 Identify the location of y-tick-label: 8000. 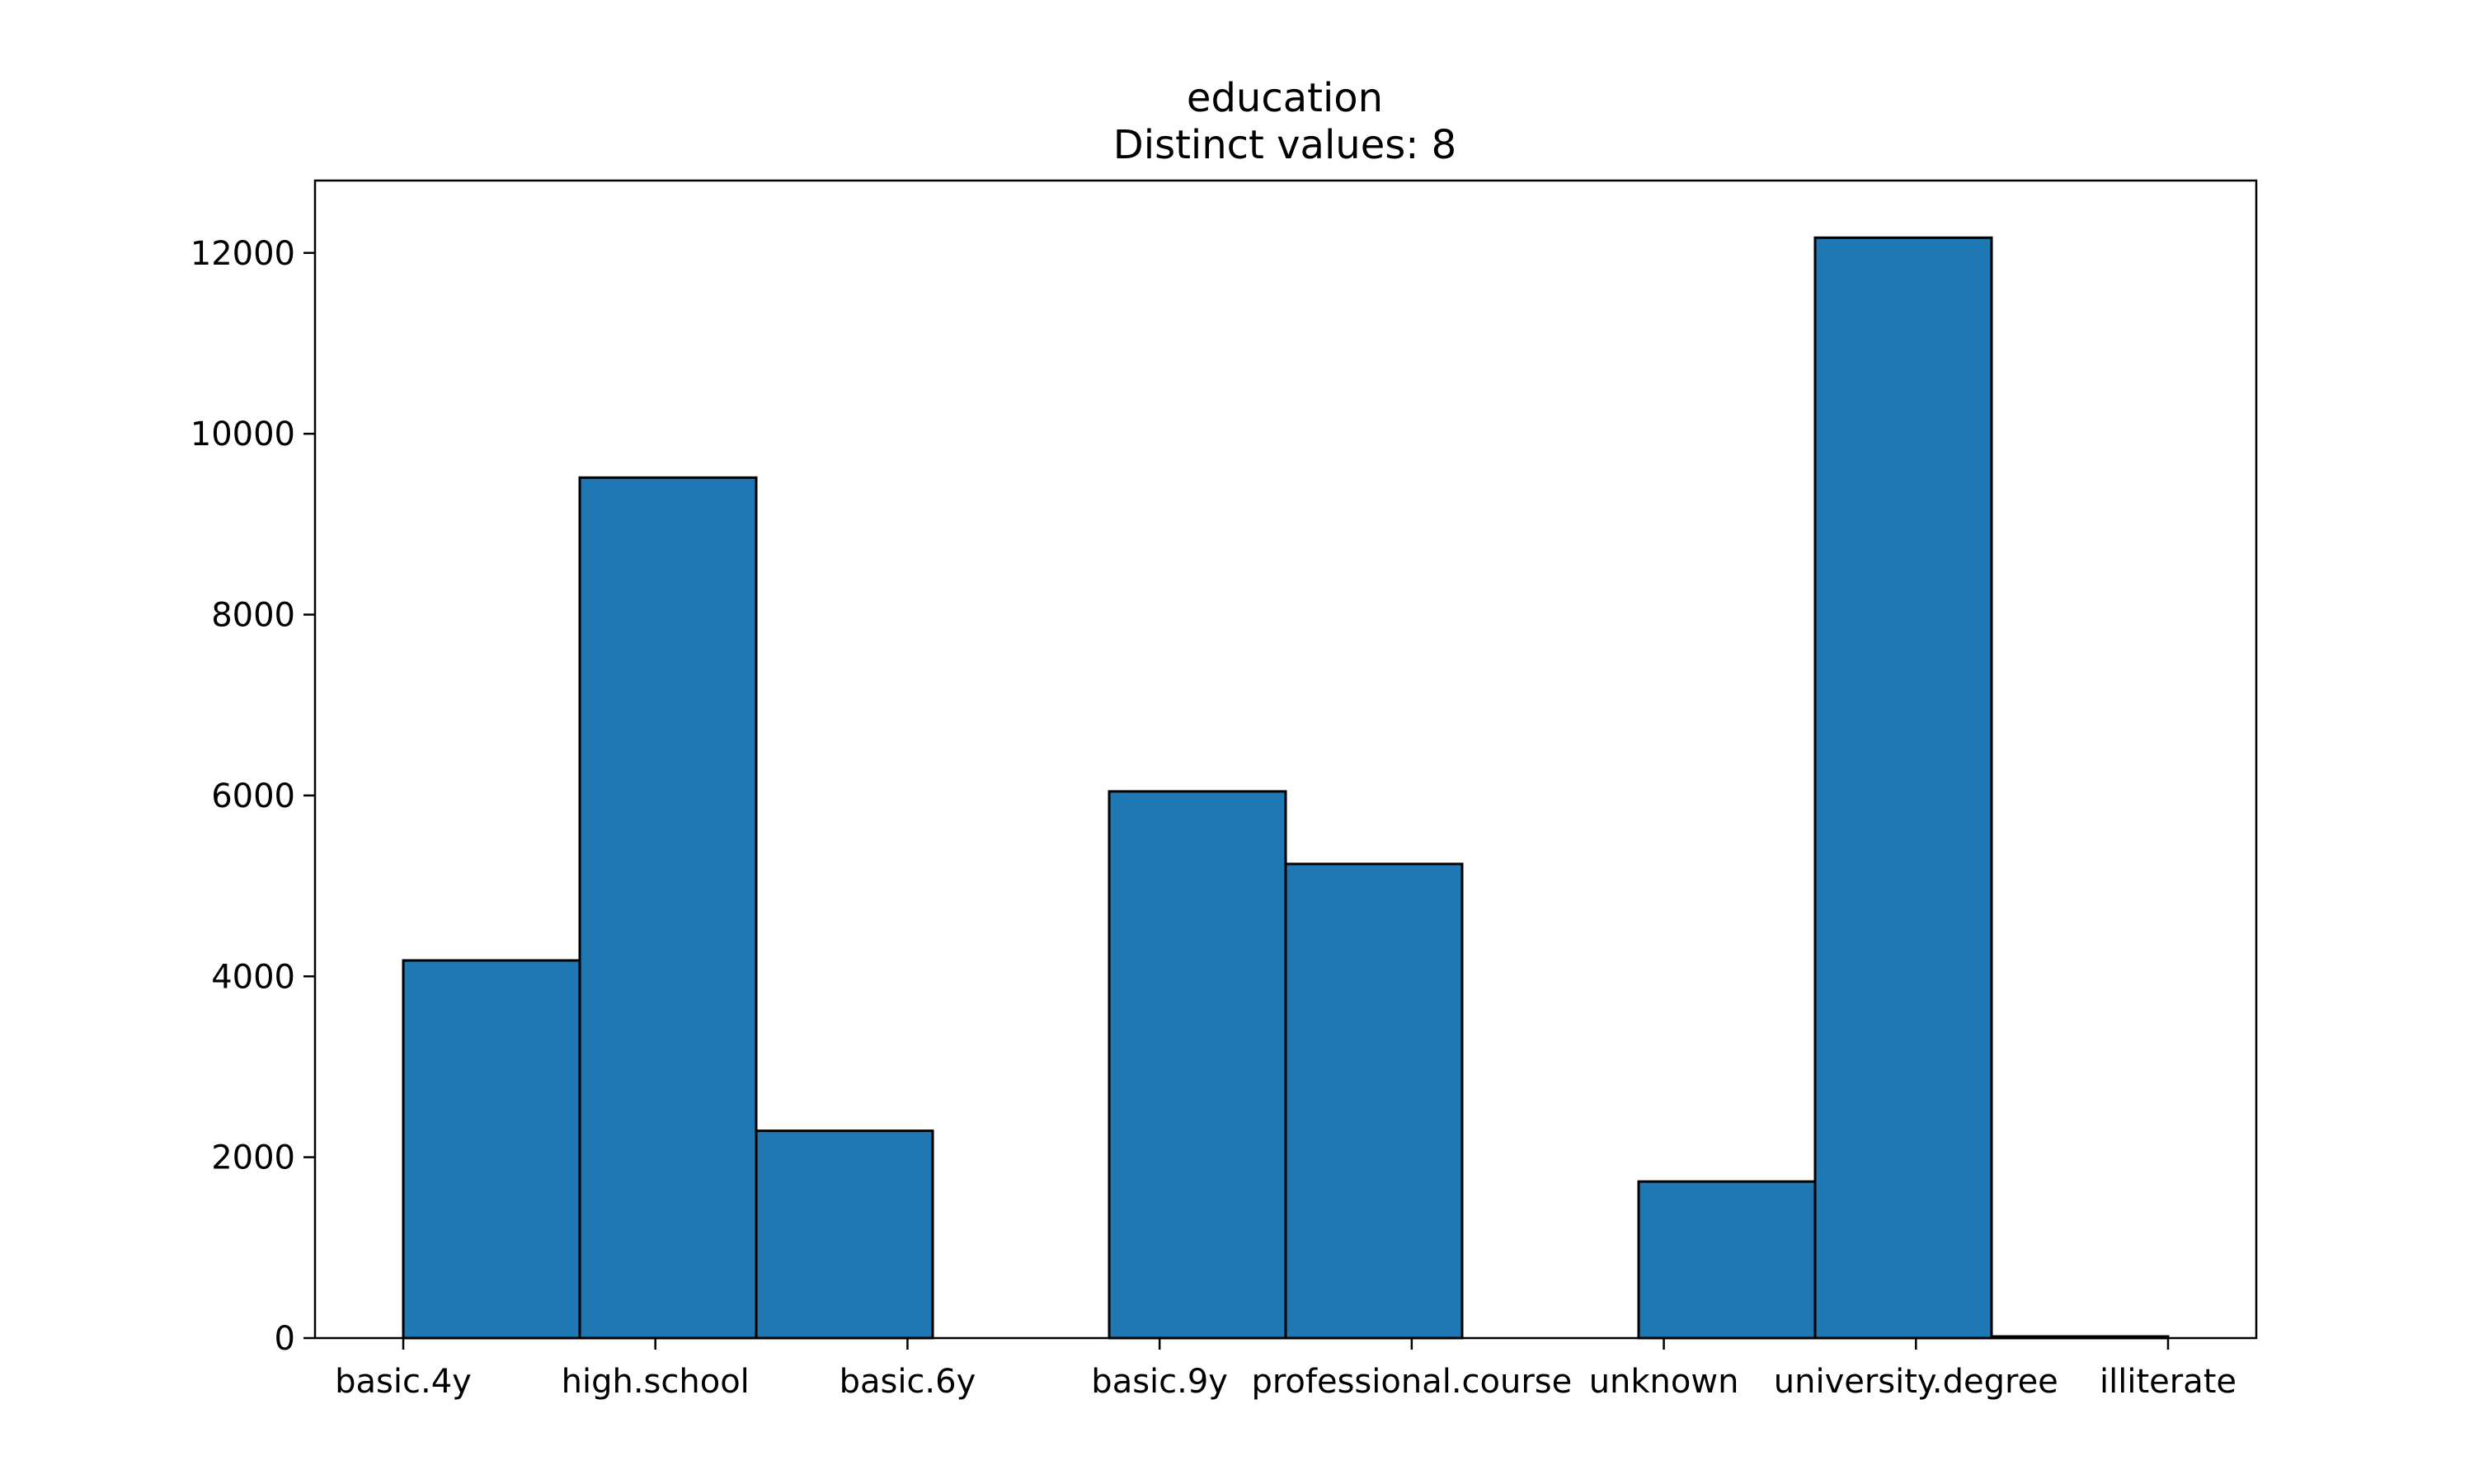
(253, 616).